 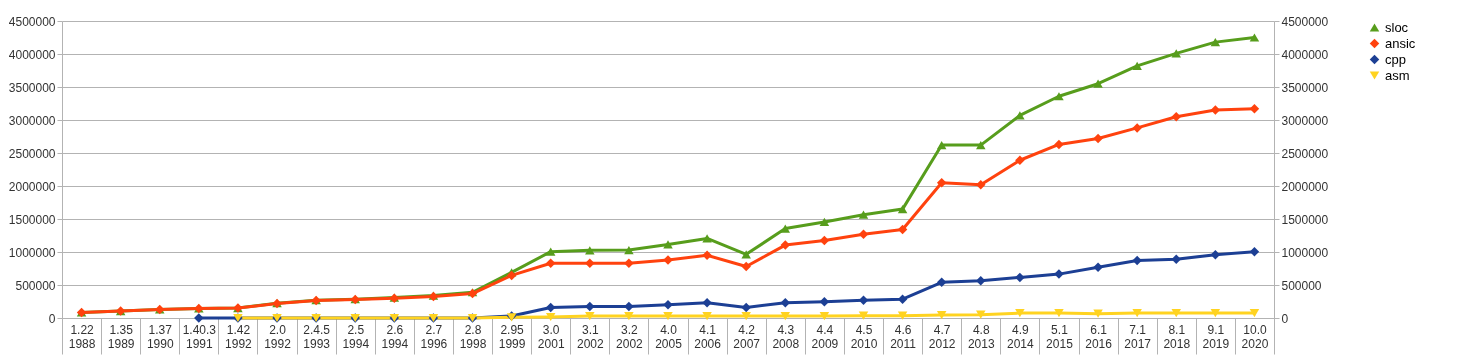 What do you see at coordinates (1305, 252) in the screenshot?
I see `y2-tick-label: 1000000` at bounding box center [1305, 252].